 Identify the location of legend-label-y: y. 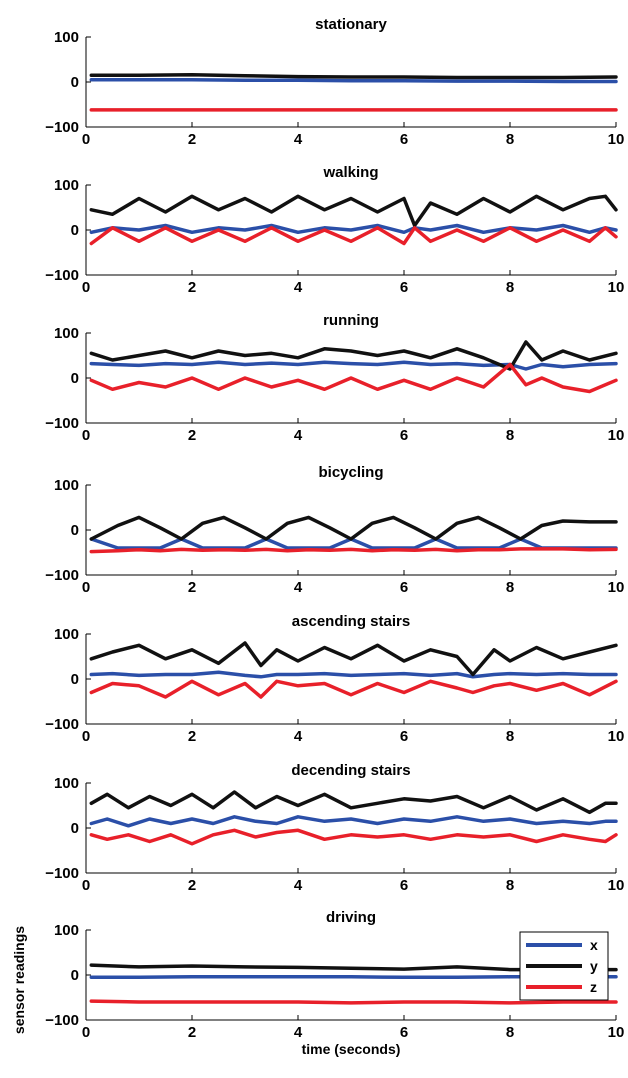
(594, 966).